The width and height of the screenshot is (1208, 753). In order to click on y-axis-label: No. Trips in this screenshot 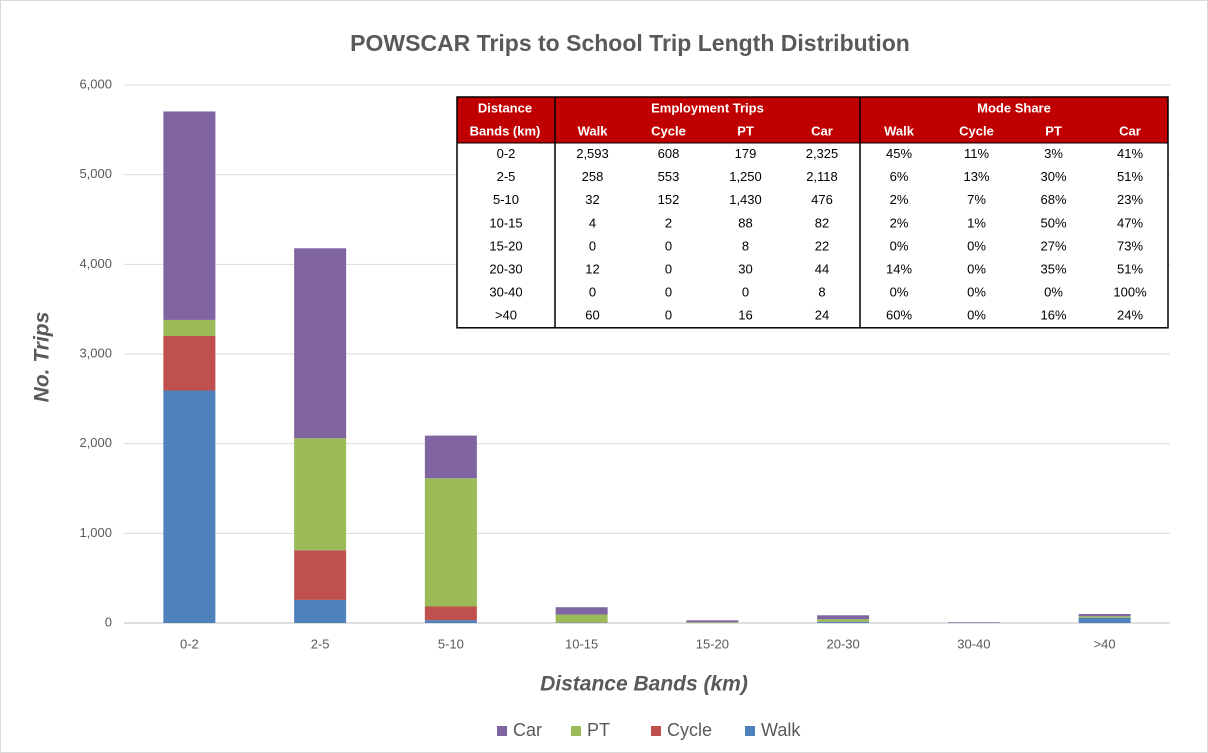, I will do `click(42, 357)`.